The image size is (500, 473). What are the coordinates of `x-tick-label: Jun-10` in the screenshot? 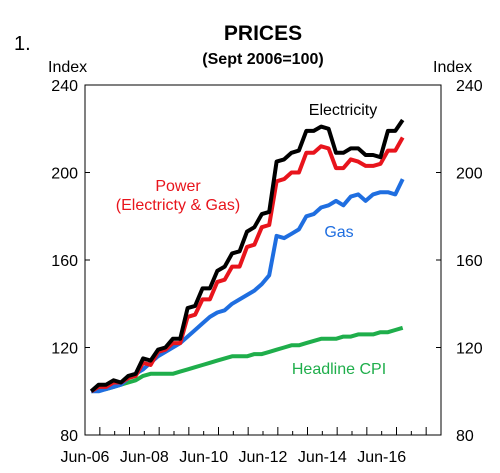 It's located at (203, 457).